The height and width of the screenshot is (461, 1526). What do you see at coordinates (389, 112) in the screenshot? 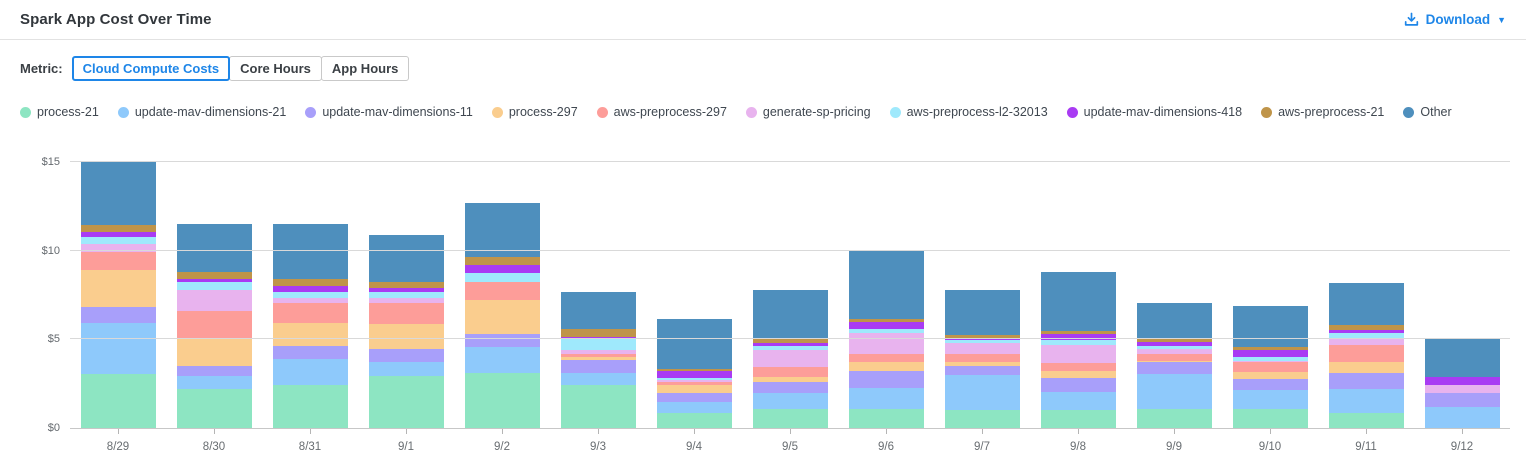
I see `legend-item-update-mav-dimensions-11: update-mav-dimensions-11` at bounding box center [389, 112].